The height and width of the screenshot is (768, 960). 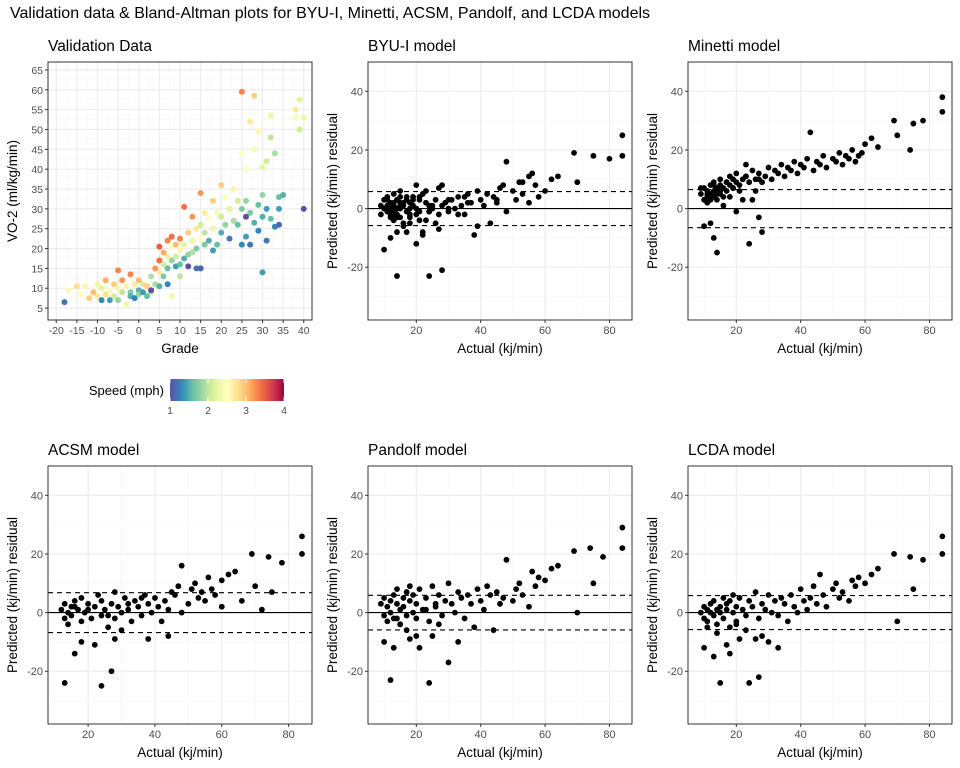 What do you see at coordinates (37, 210) in the screenshot?
I see `y-tick-label: 30` at bounding box center [37, 210].